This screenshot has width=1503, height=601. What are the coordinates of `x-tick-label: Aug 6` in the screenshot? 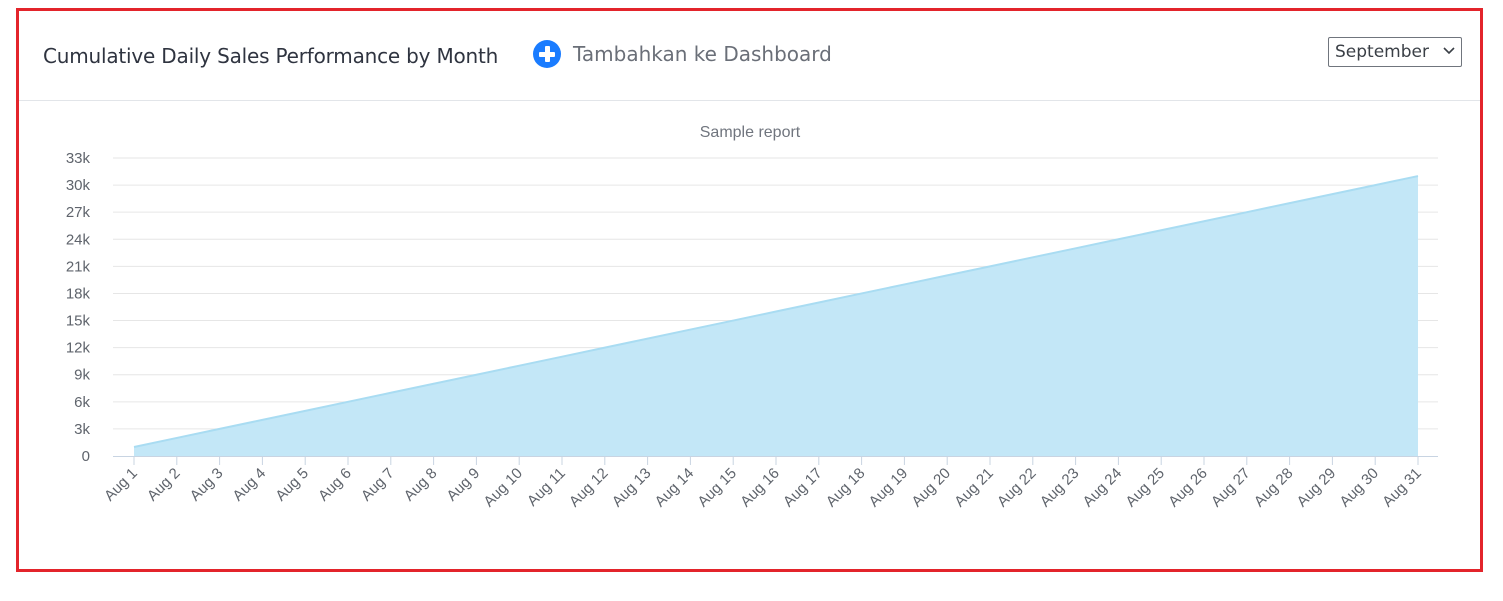 It's located at (335, 485).